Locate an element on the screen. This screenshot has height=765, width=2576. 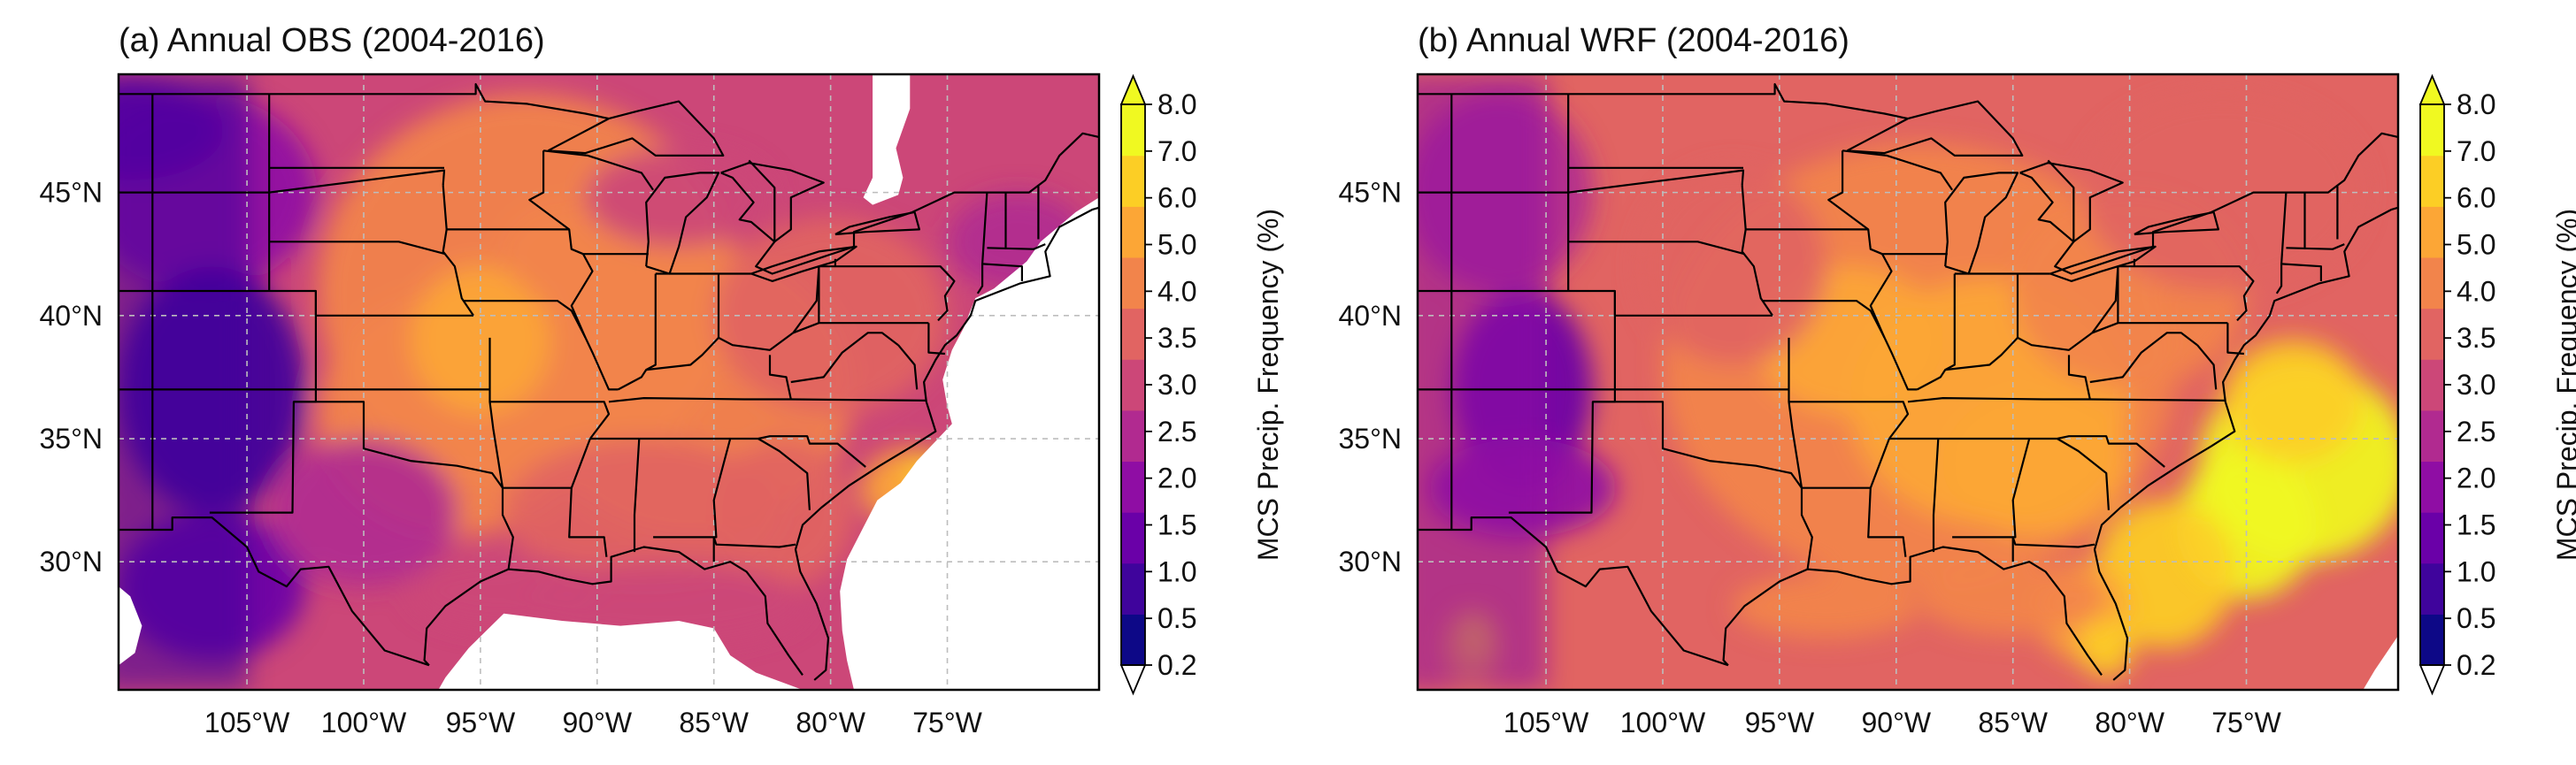
lat-tick-label: 30°N is located at coordinates (72, 562).